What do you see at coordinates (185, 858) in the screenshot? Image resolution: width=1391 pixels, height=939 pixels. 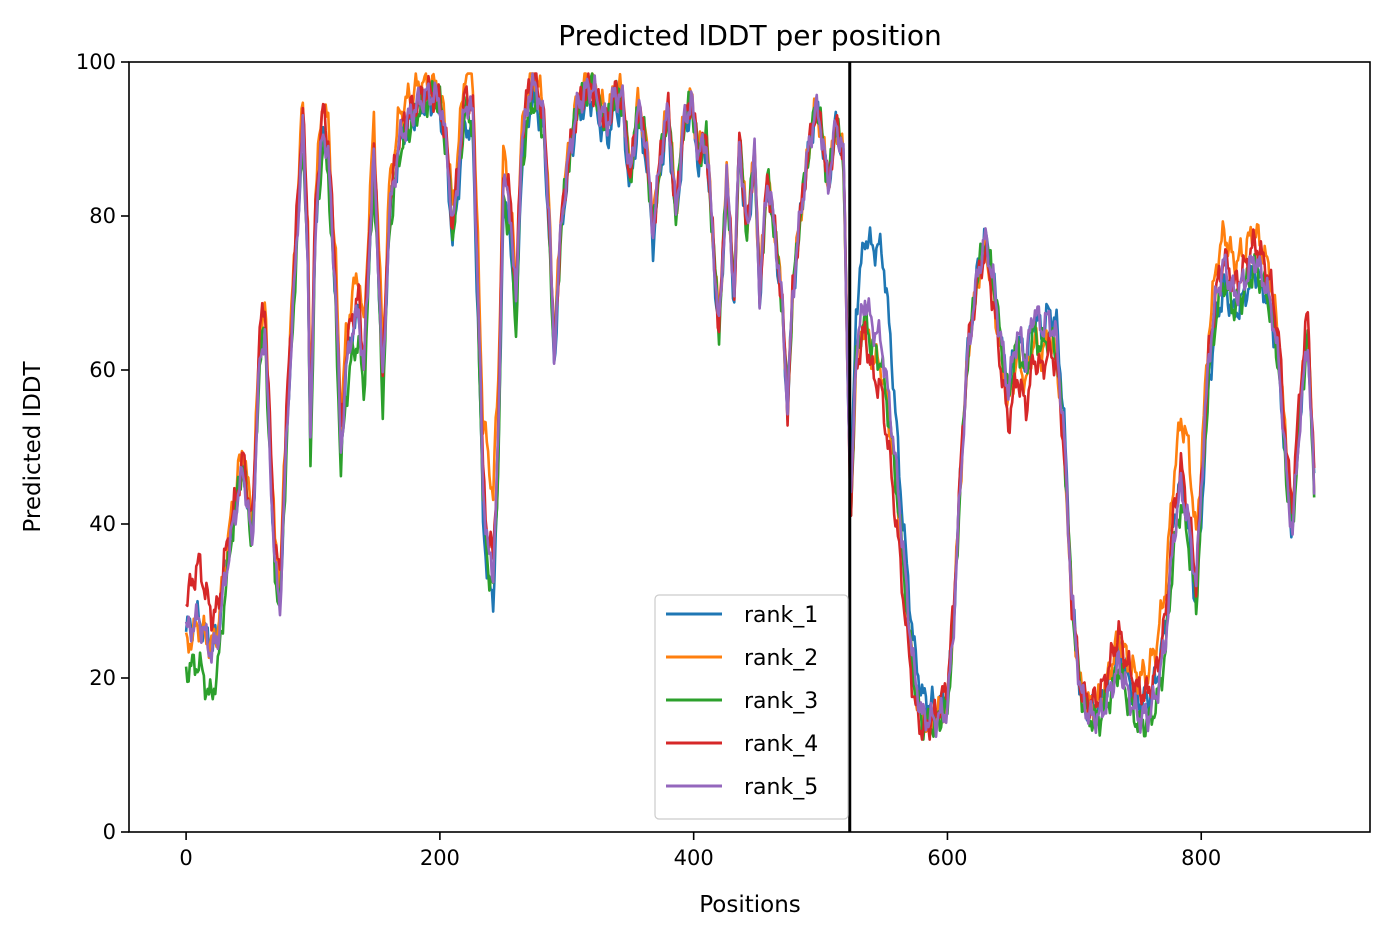 I see `x-tick-label: 0` at bounding box center [185, 858].